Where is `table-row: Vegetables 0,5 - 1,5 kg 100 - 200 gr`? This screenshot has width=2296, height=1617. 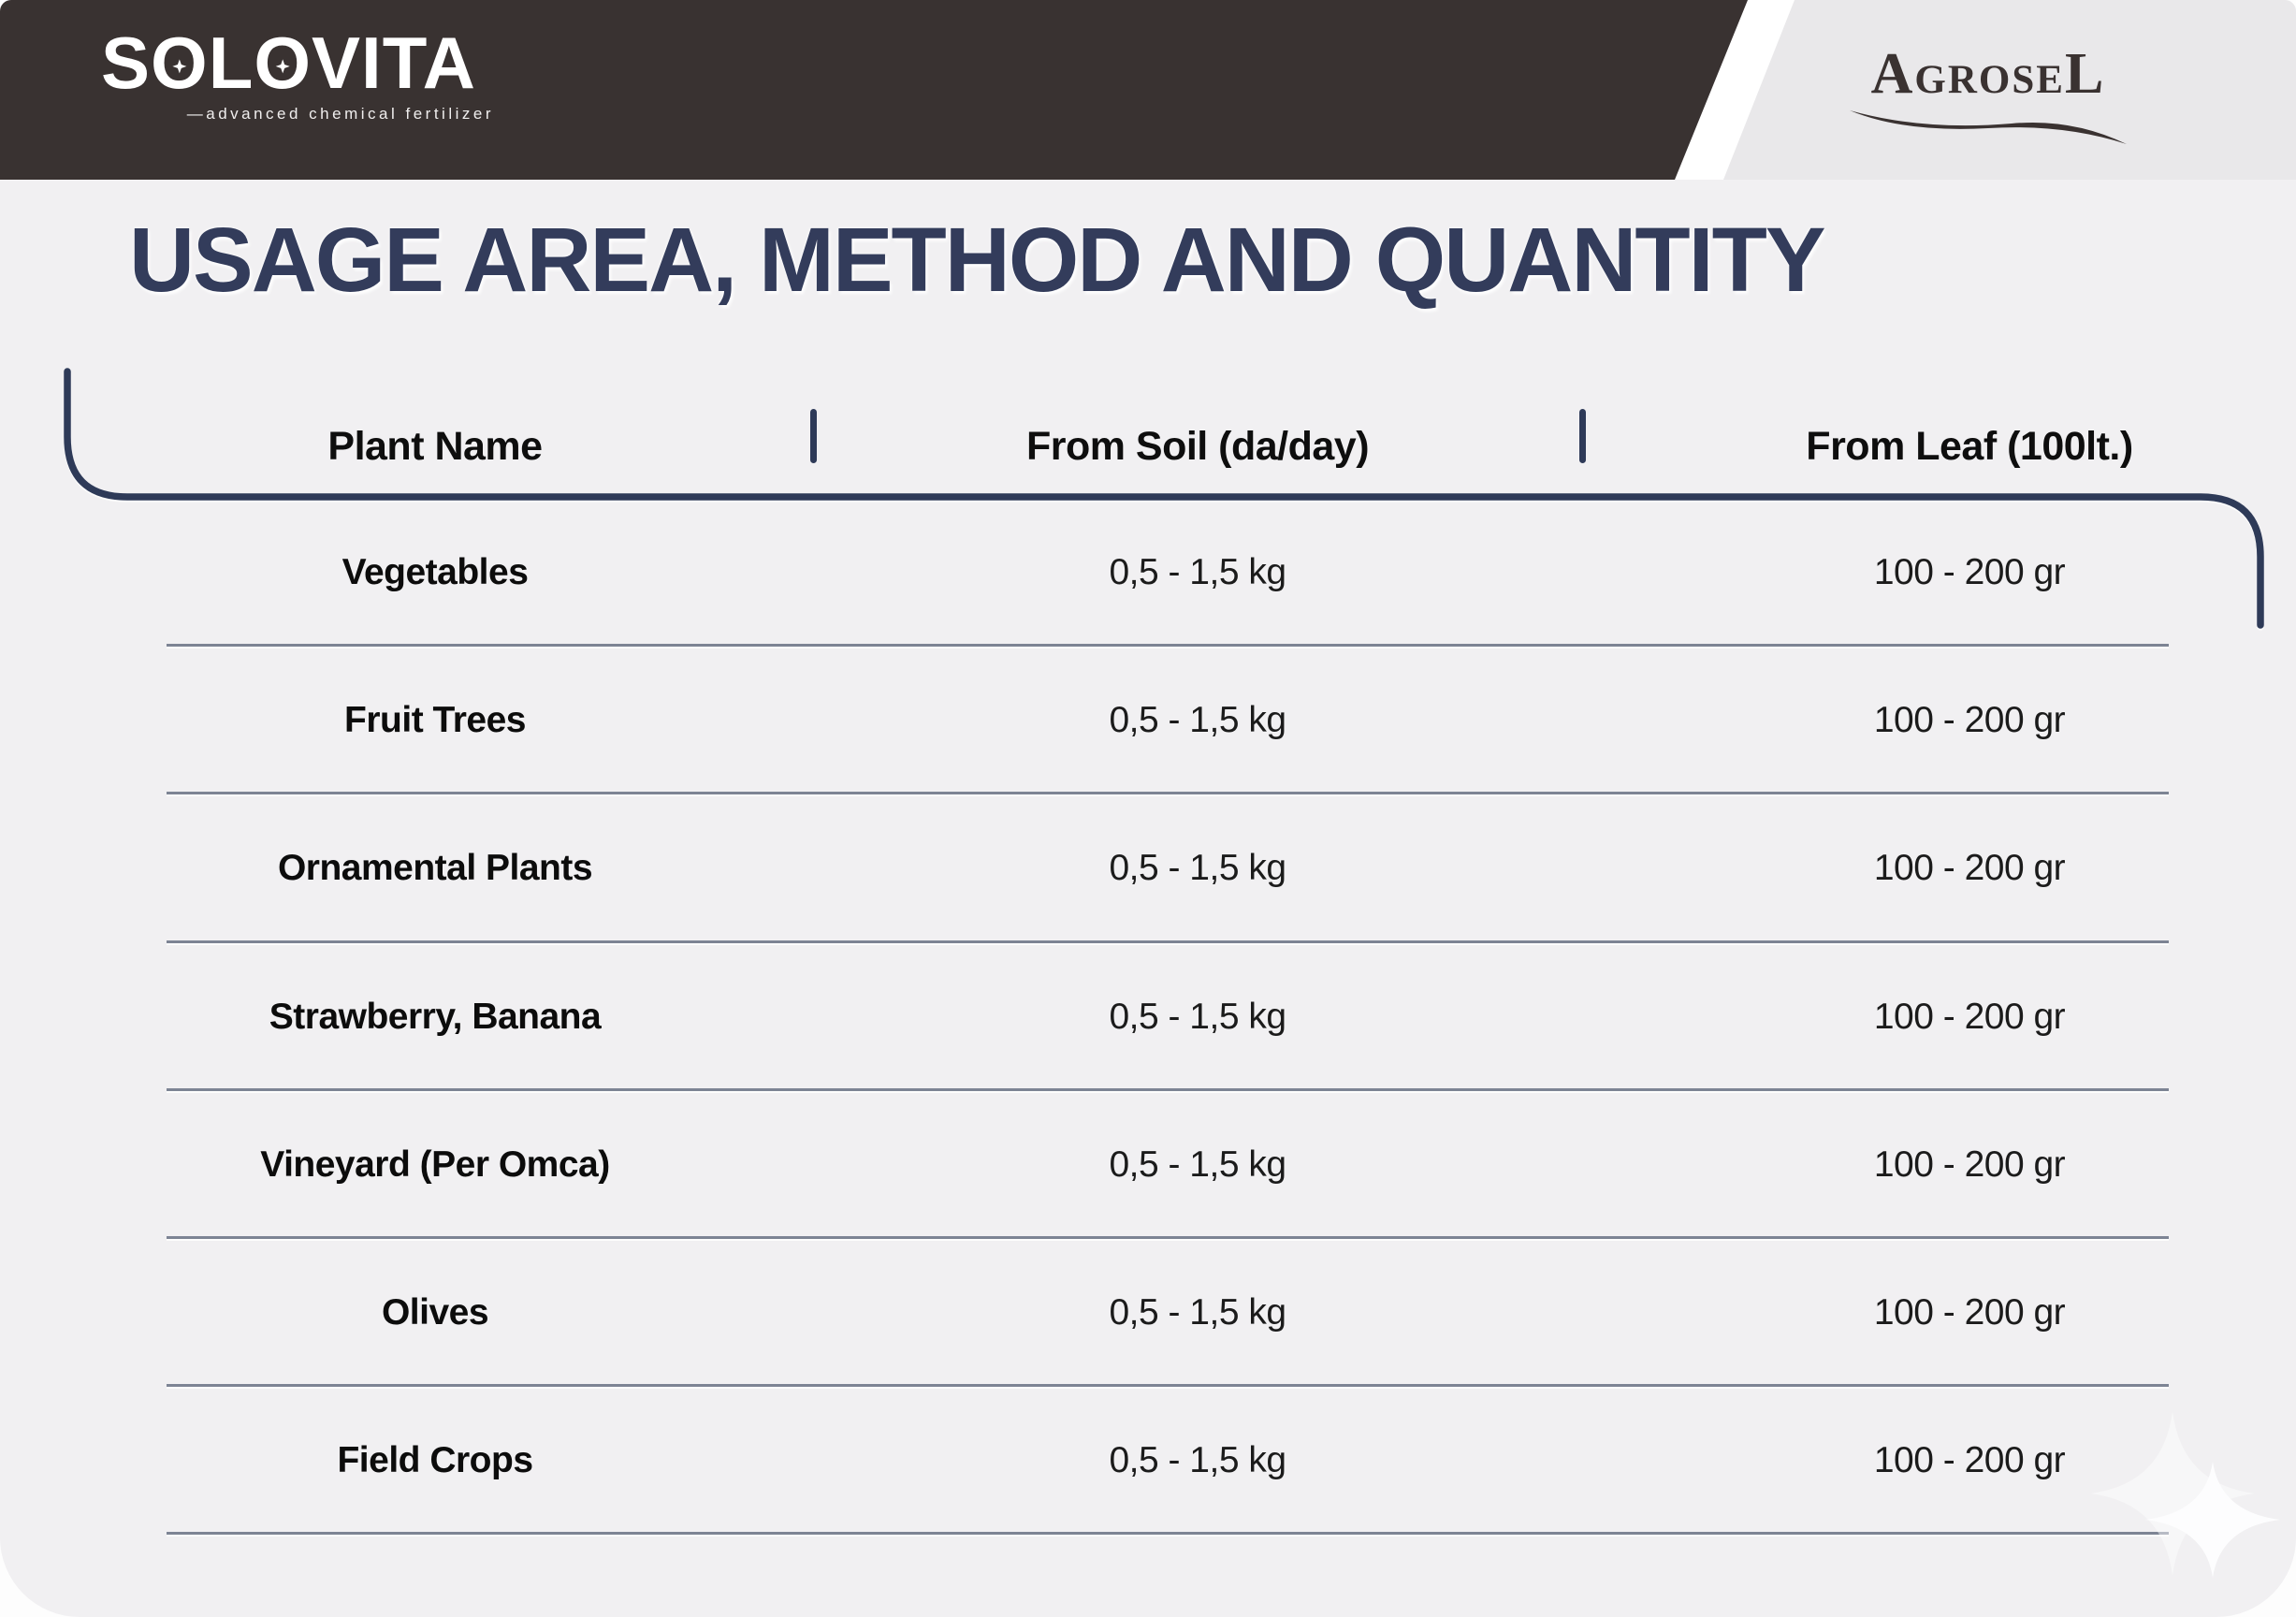
table-row: Vegetables 0,5 - 1,5 kg 100 - 200 gr is located at coordinates (1148, 573).